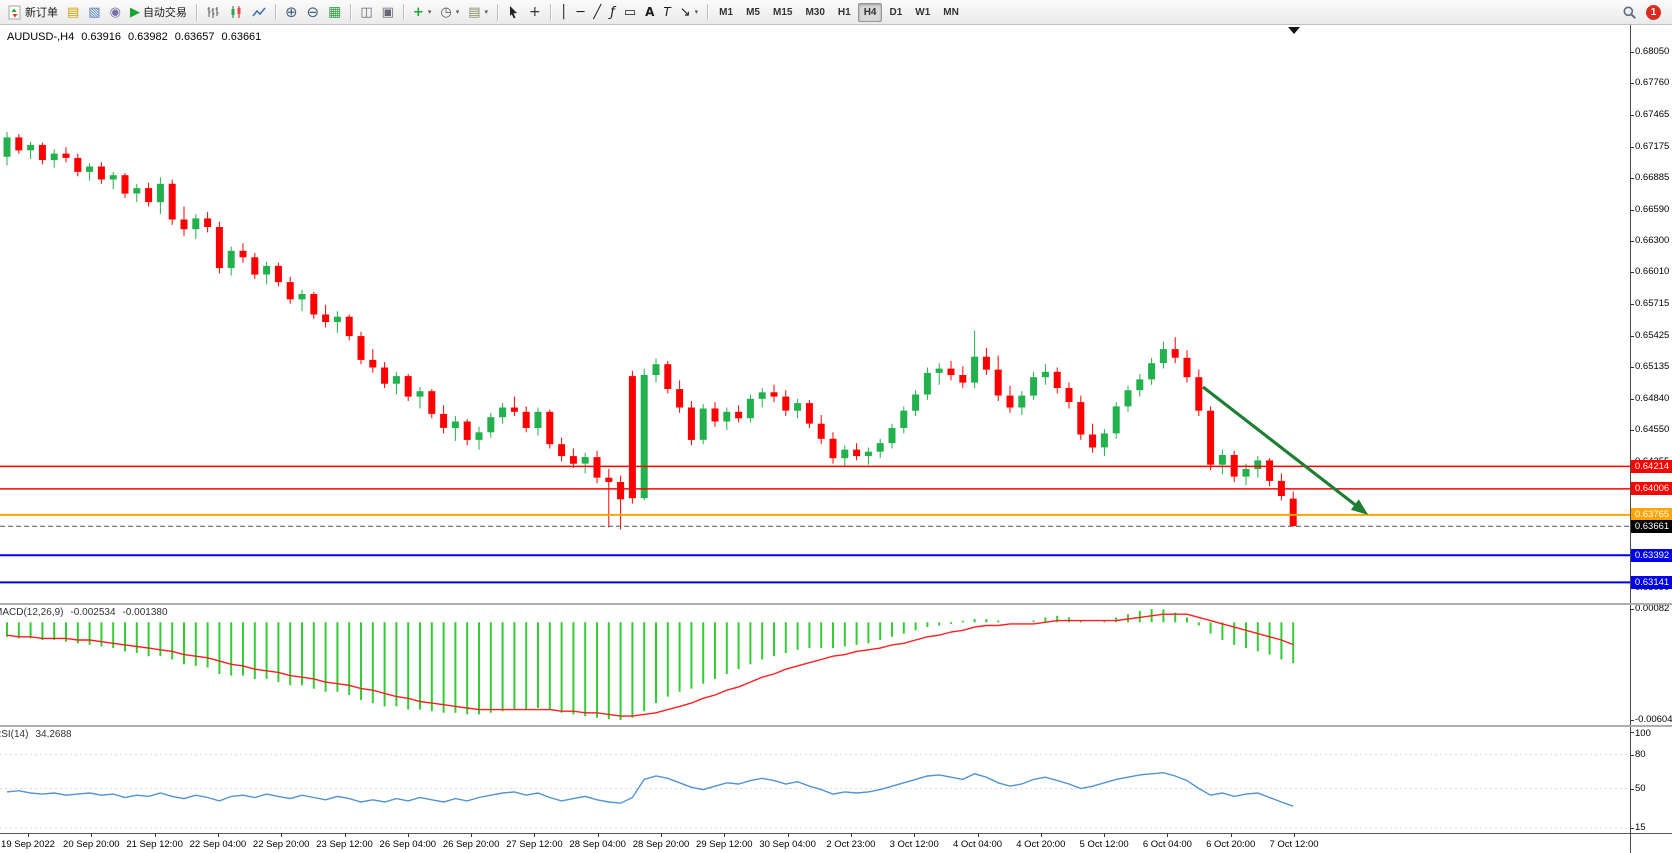 Image resolution: width=1672 pixels, height=853 pixels. What do you see at coordinates (1231, 844) in the screenshot?
I see `time-axis-label: 6 Oct 20:00` at bounding box center [1231, 844].